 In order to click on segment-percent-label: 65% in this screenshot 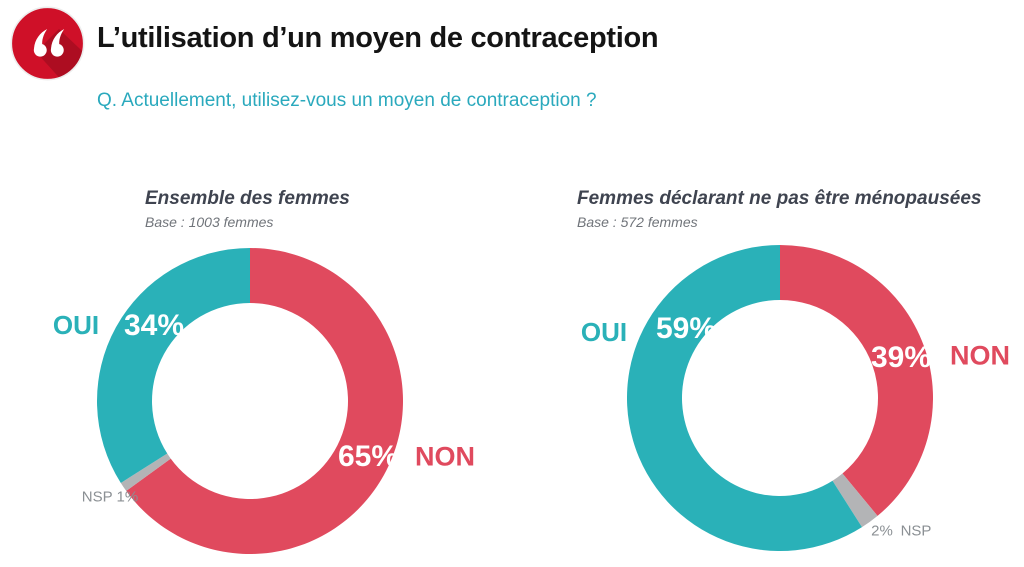, I will do `click(368, 456)`.